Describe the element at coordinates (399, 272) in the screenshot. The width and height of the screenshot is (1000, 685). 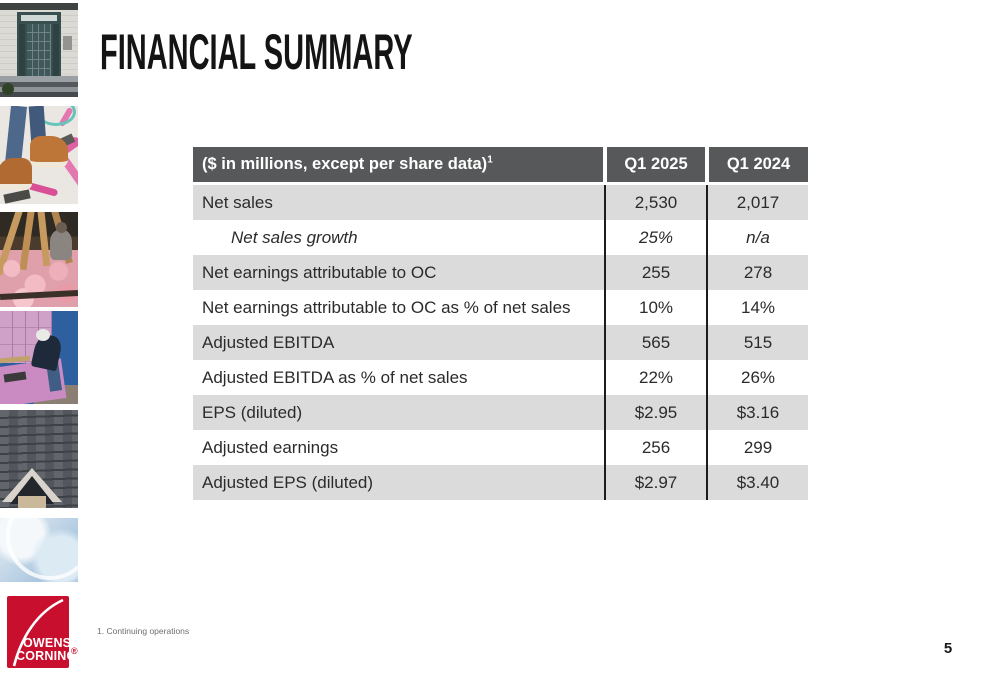
I see `row-label: Net earnings attributable to OC` at that location.